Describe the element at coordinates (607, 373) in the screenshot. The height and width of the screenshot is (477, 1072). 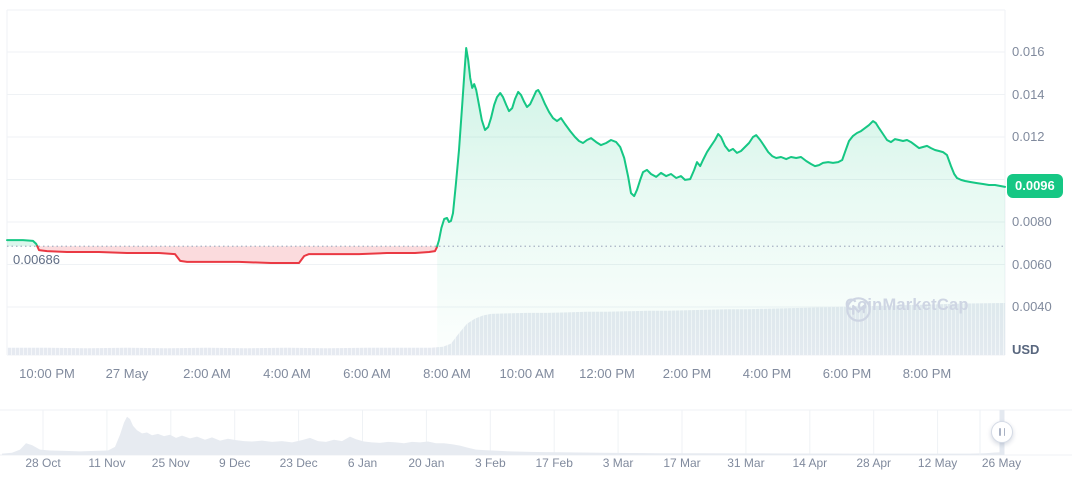
I see `x-axis-tick-label: 12:00 PM` at that location.